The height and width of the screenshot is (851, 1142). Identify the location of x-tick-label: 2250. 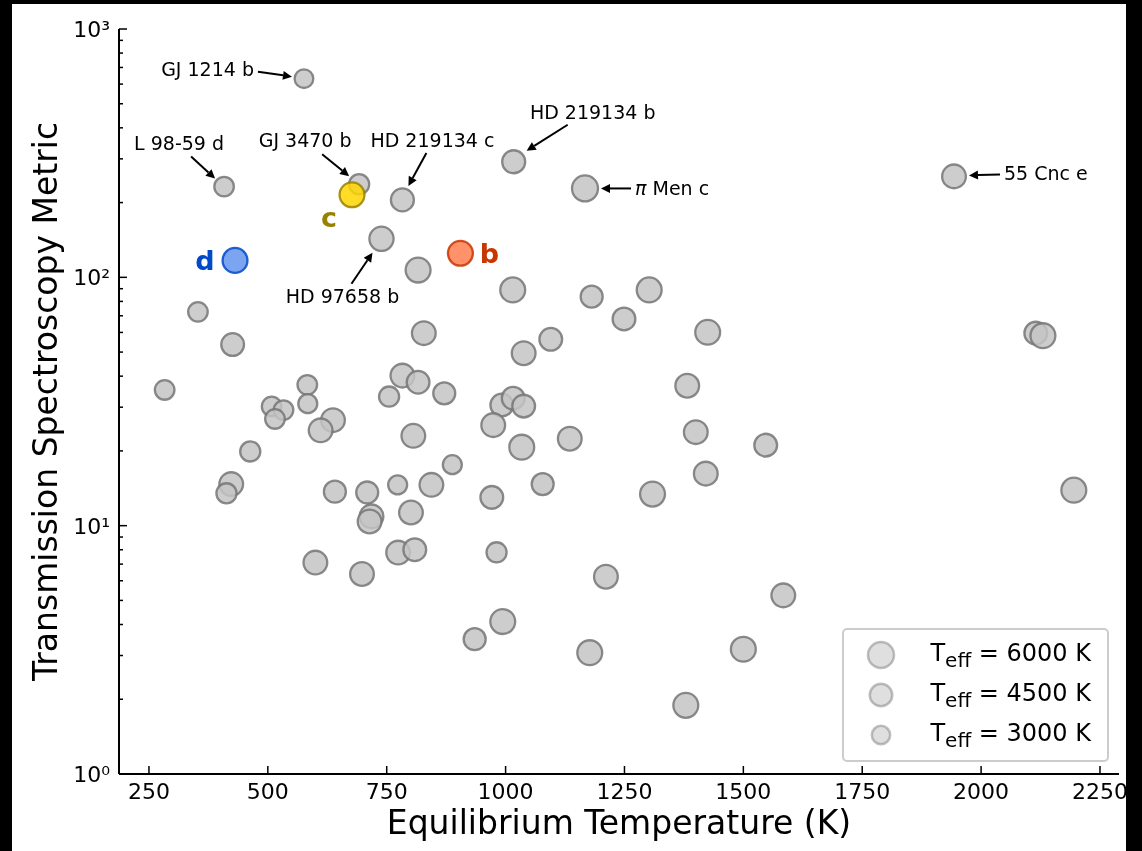
(1099, 791).